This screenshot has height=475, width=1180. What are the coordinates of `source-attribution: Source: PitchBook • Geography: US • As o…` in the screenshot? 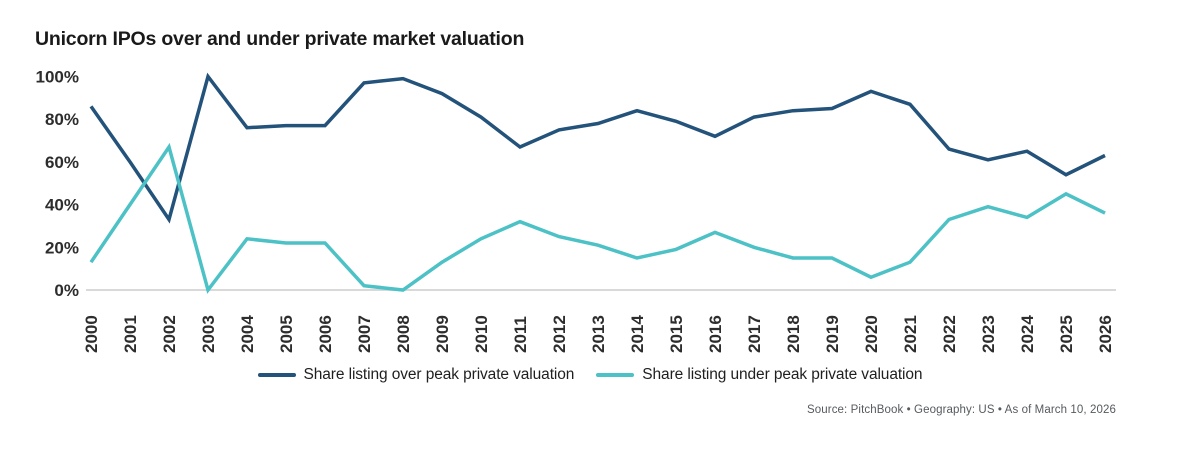 It's located at (961, 410).